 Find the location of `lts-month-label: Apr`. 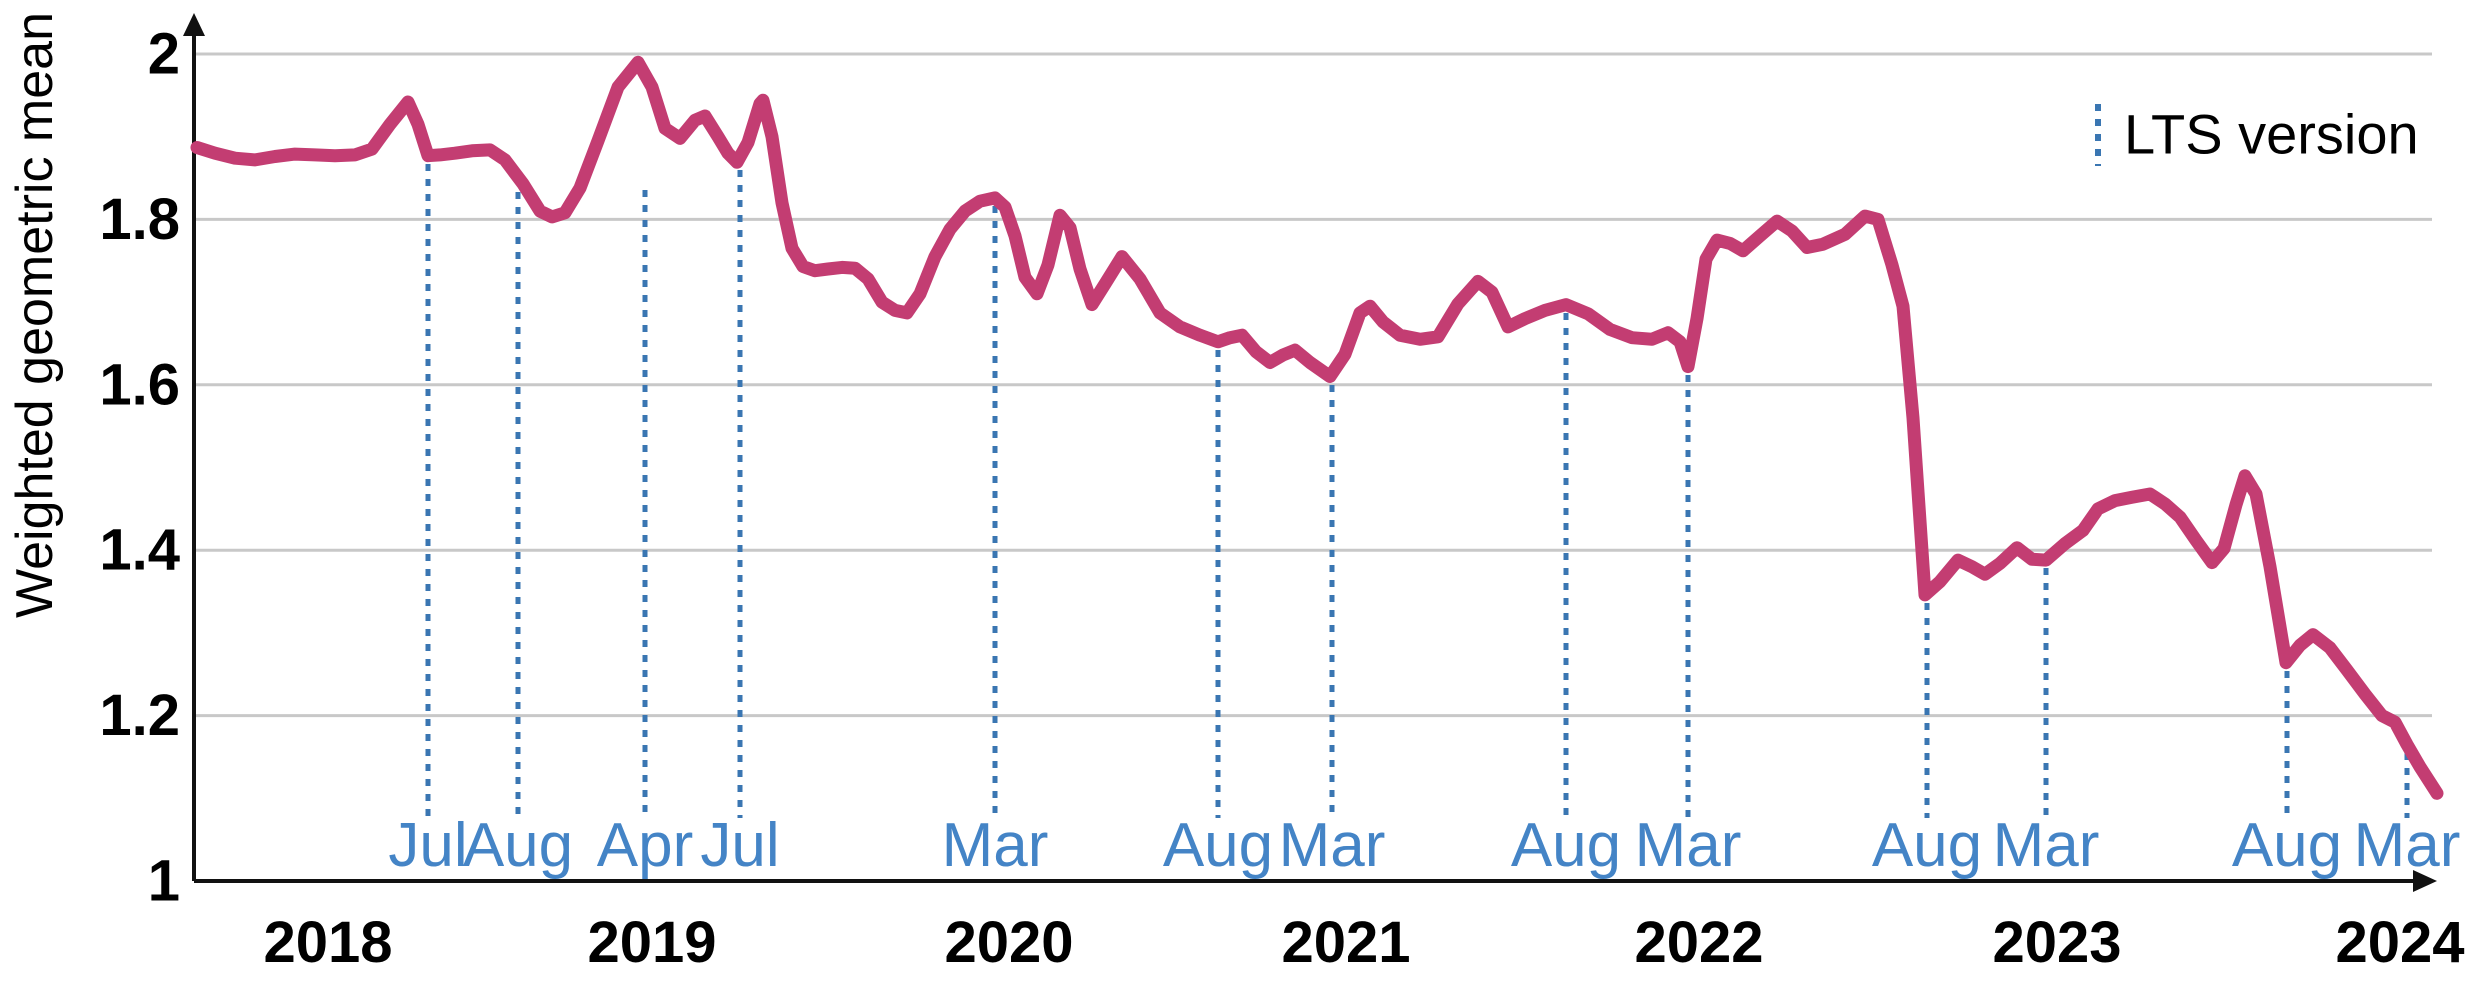

lts-month-label: Apr is located at coordinates (645, 845).